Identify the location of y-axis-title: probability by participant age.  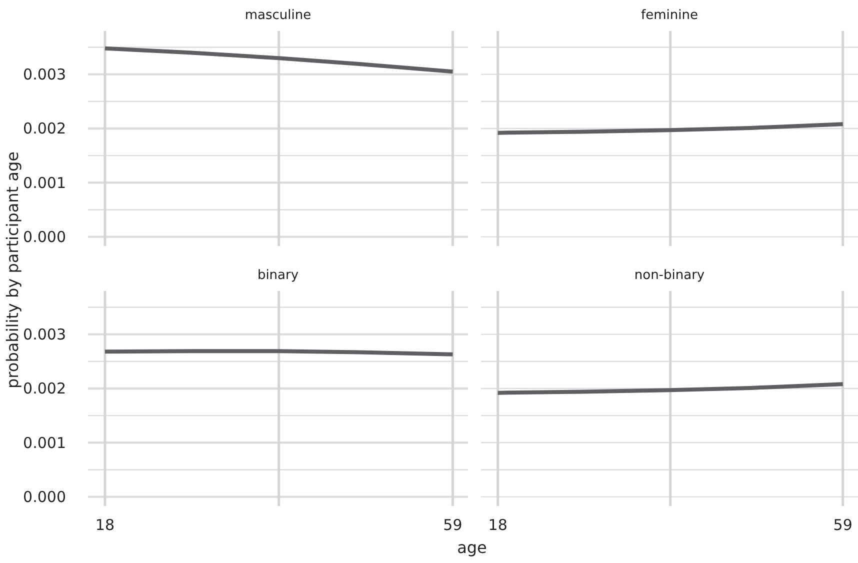
(12, 270).